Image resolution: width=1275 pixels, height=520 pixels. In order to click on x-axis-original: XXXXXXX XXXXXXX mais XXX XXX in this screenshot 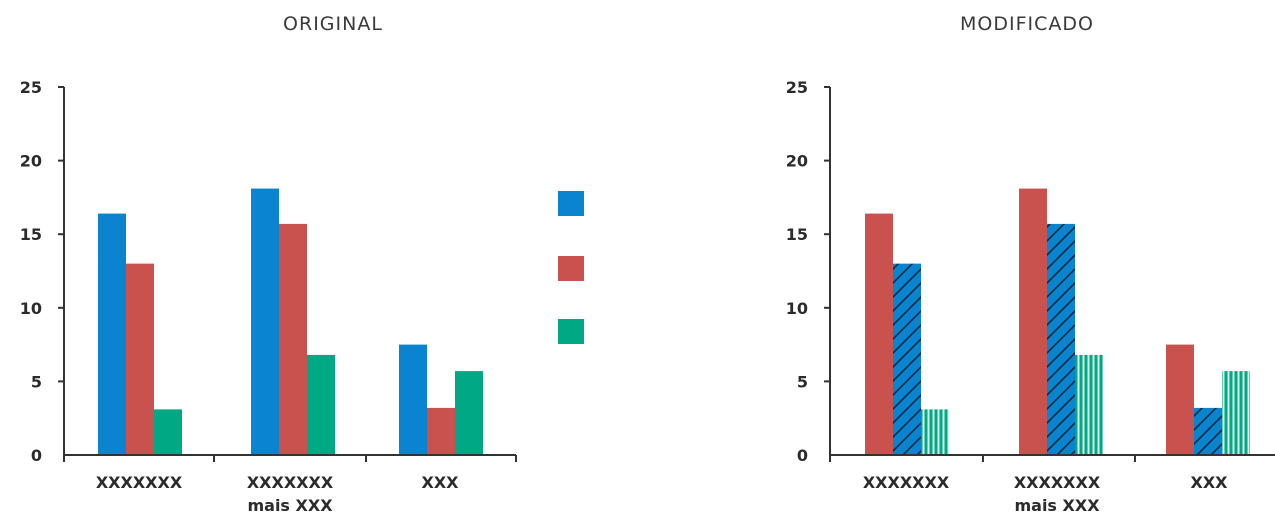, I will do `click(290, 484)`.